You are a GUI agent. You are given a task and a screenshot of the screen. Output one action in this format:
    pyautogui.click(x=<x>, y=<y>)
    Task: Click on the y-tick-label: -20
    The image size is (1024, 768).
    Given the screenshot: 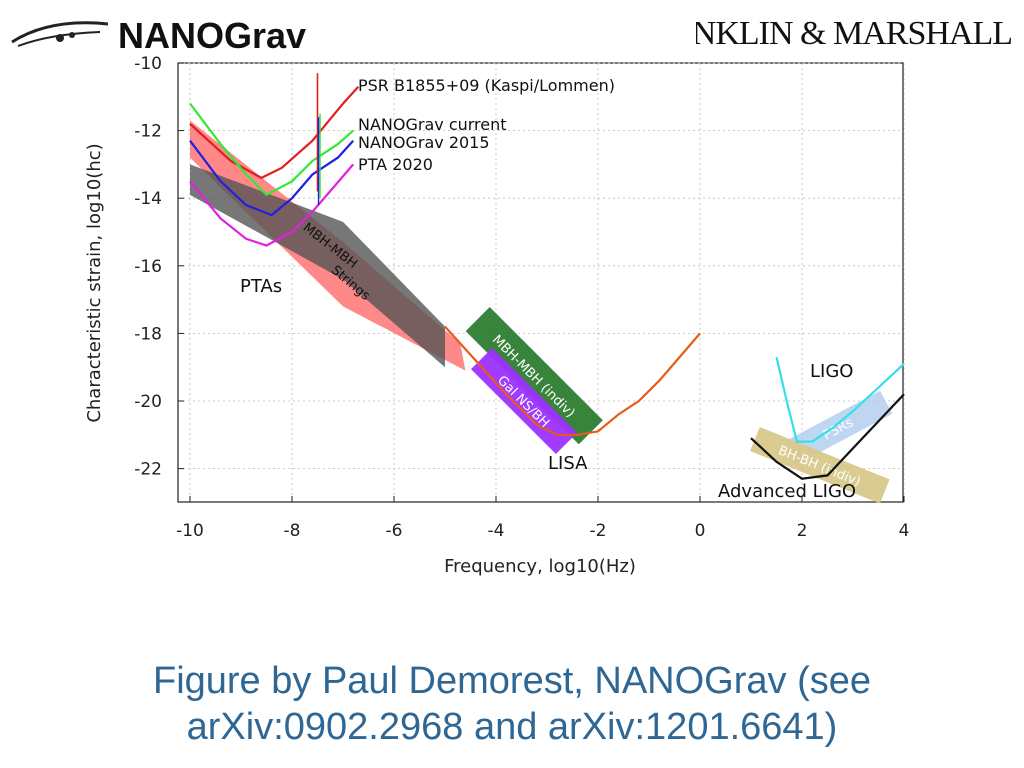 What is the action you would take?
    pyautogui.click(x=148, y=402)
    